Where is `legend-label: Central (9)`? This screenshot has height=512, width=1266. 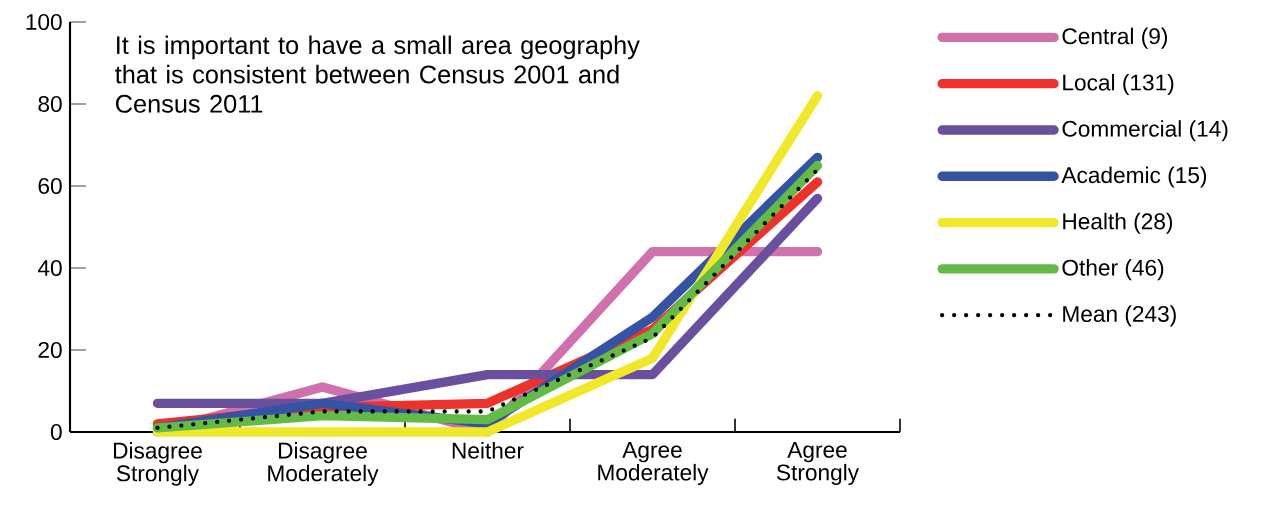 legend-label: Central (9) is located at coordinates (1115, 38).